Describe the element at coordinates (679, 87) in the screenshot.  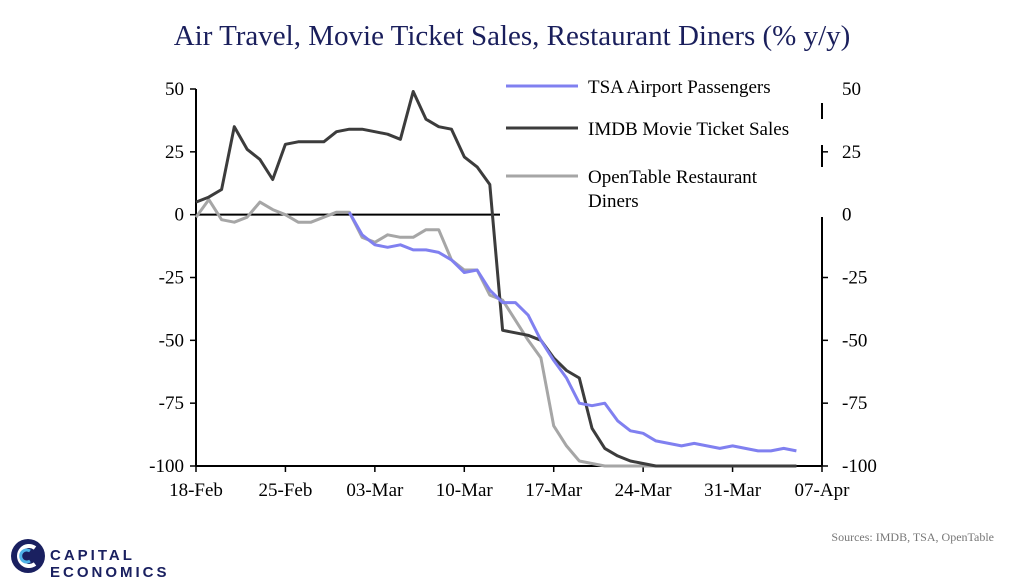
I see `legend-label-tsa-airport-passengers: TSA Airport Passengers` at that location.